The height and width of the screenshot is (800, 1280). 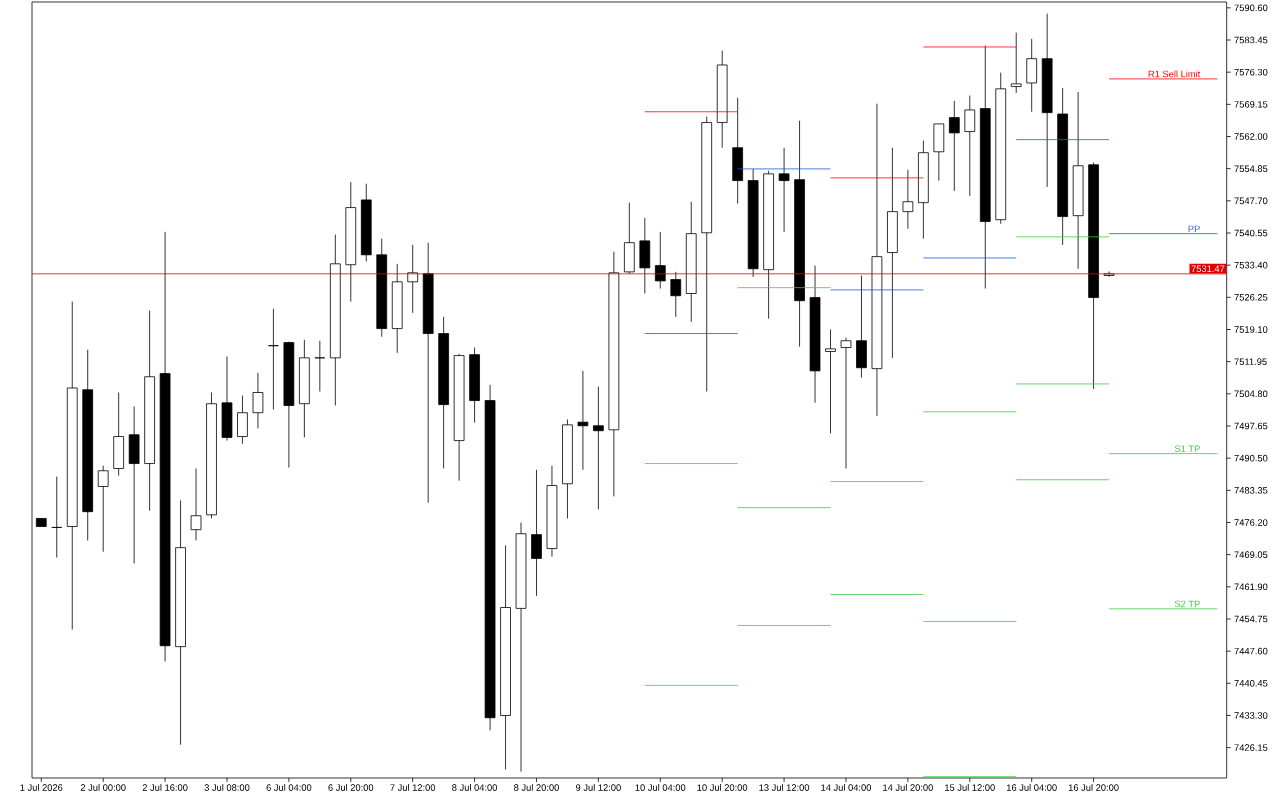 What do you see at coordinates (598, 787) in the screenshot?
I see `x-tick-label: 9 Jul 12:00` at bounding box center [598, 787].